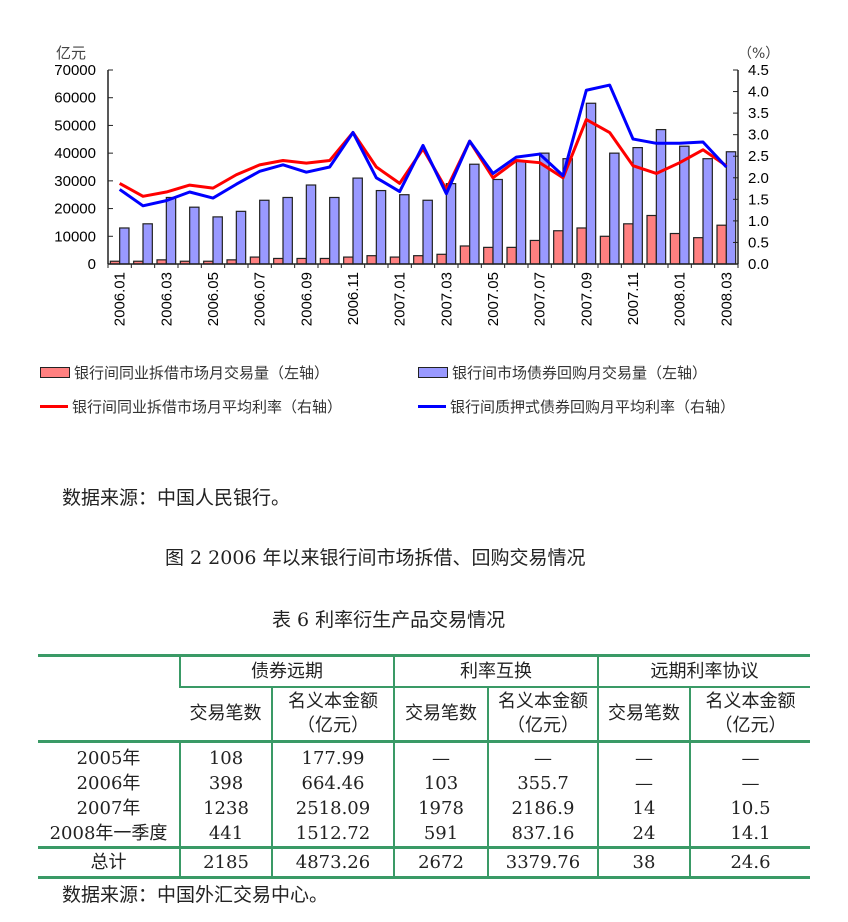 Image resolution: width=848 pixels, height=922 pixels. I want to click on series-line, so click(423, 158).